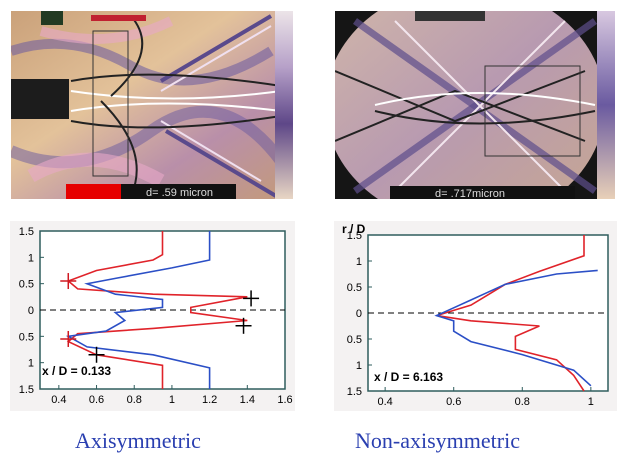 This screenshot has height=454, width=622. What do you see at coordinates (408, 377) in the screenshot?
I see `right-plot-annotation: x / D = 6.163` at bounding box center [408, 377].